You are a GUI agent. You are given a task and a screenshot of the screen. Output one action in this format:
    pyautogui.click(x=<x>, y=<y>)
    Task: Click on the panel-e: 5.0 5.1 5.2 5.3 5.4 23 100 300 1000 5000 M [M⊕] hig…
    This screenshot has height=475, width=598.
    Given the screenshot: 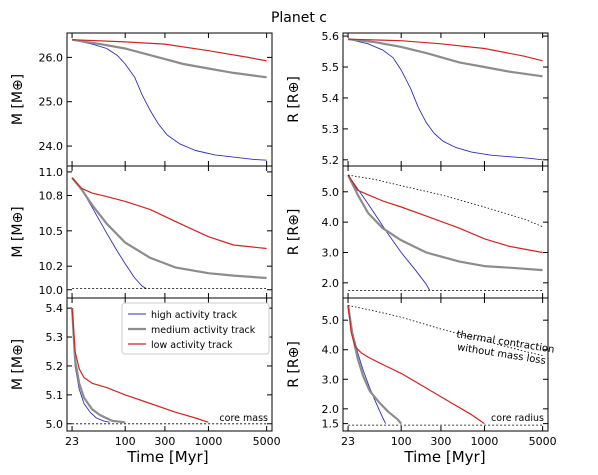 What is the action you would take?
    pyautogui.click(x=145, y=372)
    